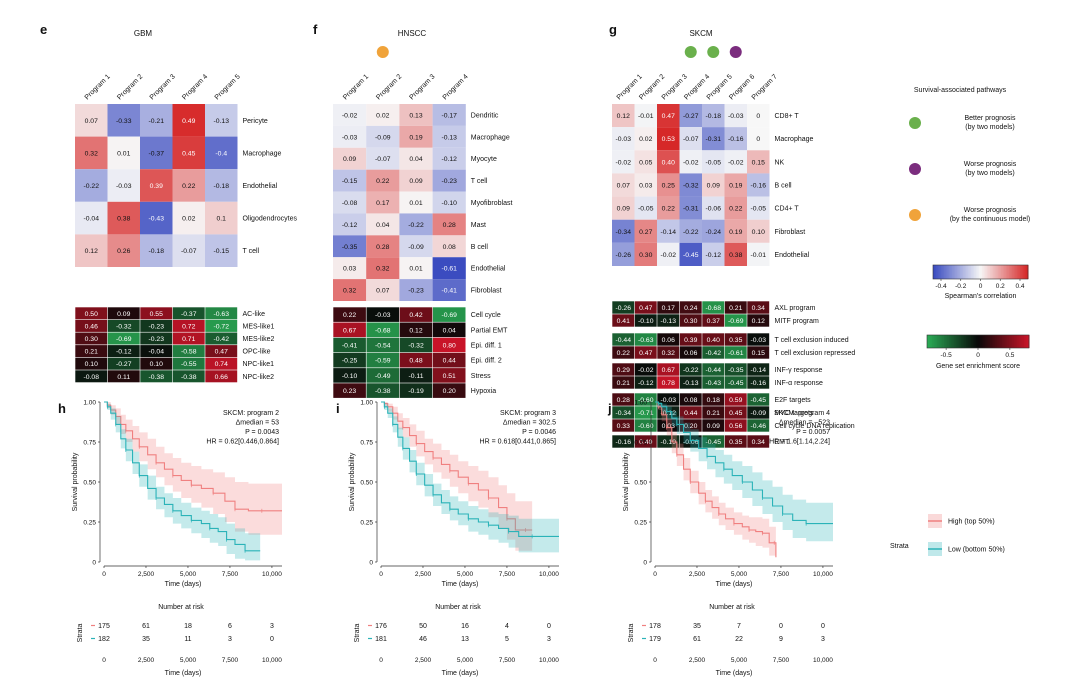 The width and height of the screenshot is (1080, 686). I want to click on survival-curve, so click(182, 476).